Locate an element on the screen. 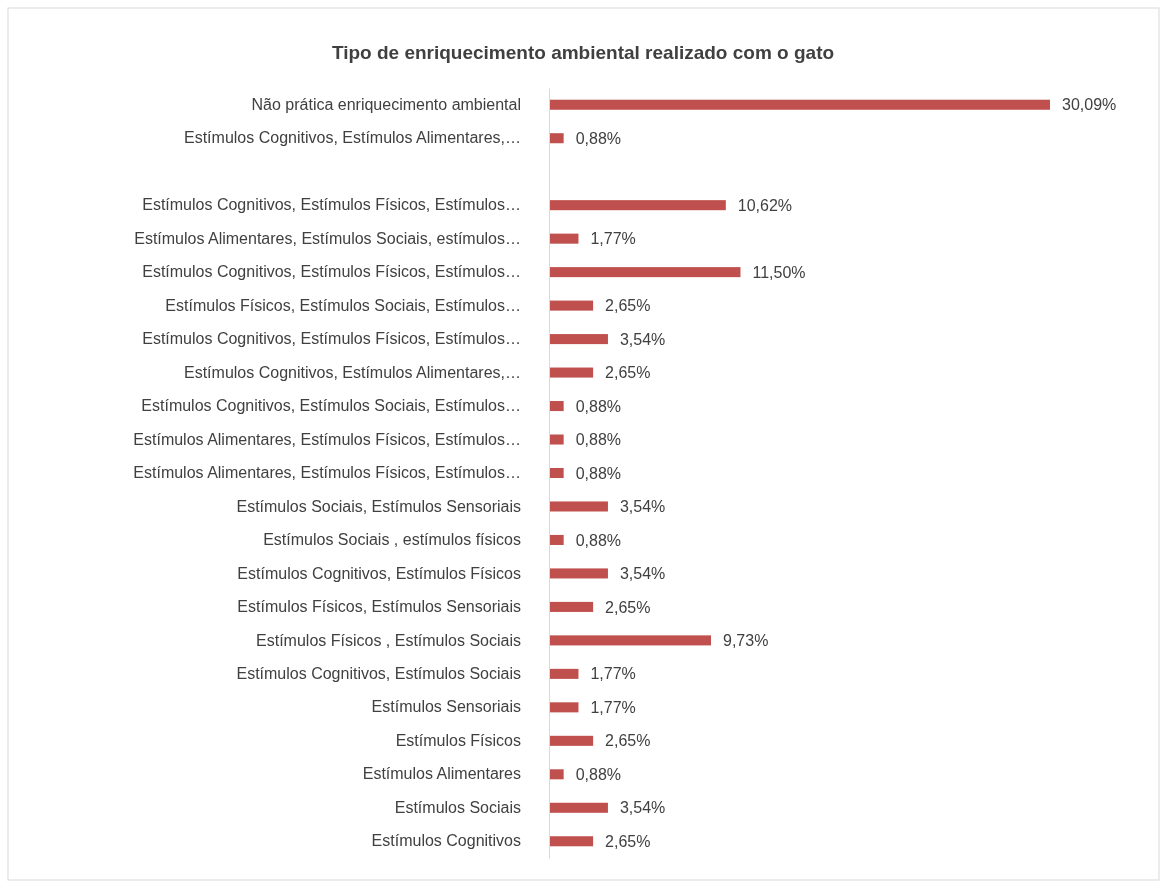 The height and width of the screenshot is (888, 1167). data-label: 10,62% is located at coordinates (765, 205).